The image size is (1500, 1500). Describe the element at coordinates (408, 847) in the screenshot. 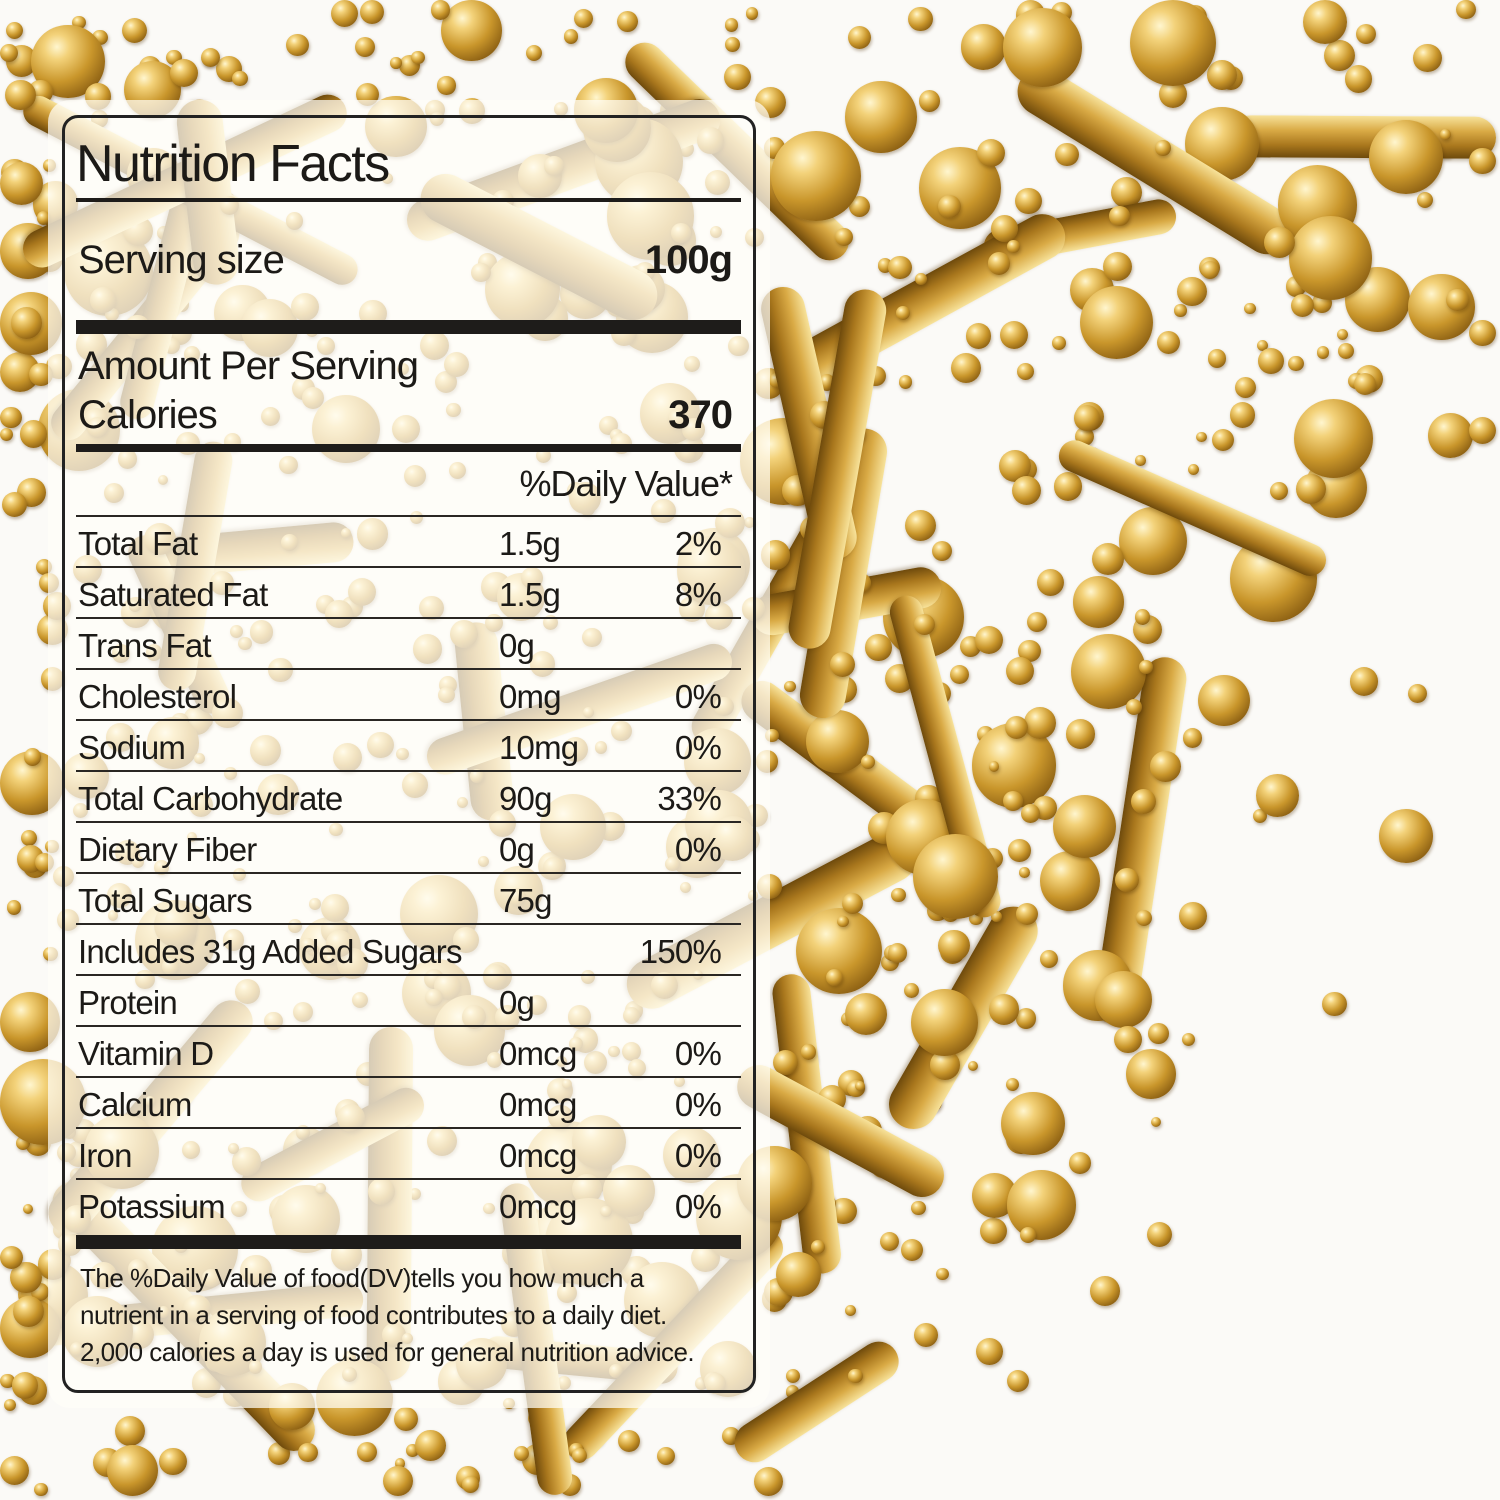

I see `nutrient-row: Dietary Fiber 0g 0%` at that location.